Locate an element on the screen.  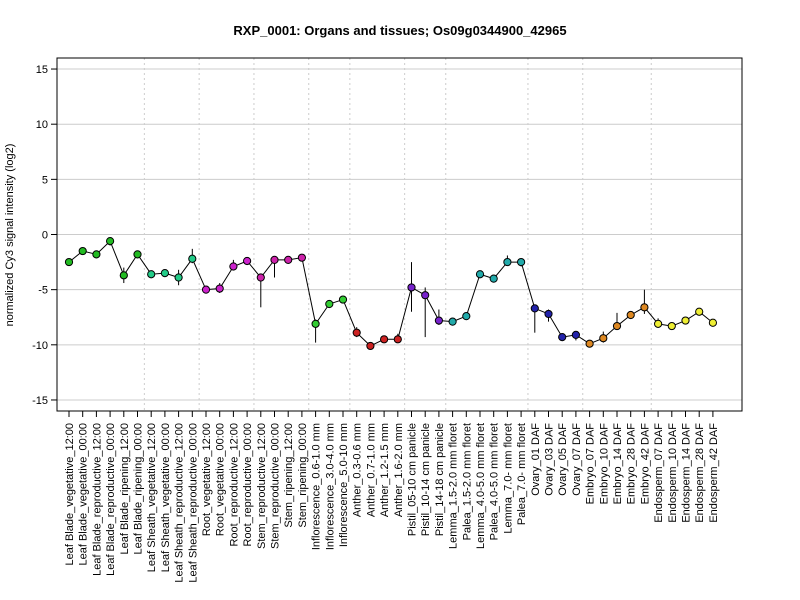
x-tick-label: Root_reproductive_12:00 is located at coordinates (234, 485).